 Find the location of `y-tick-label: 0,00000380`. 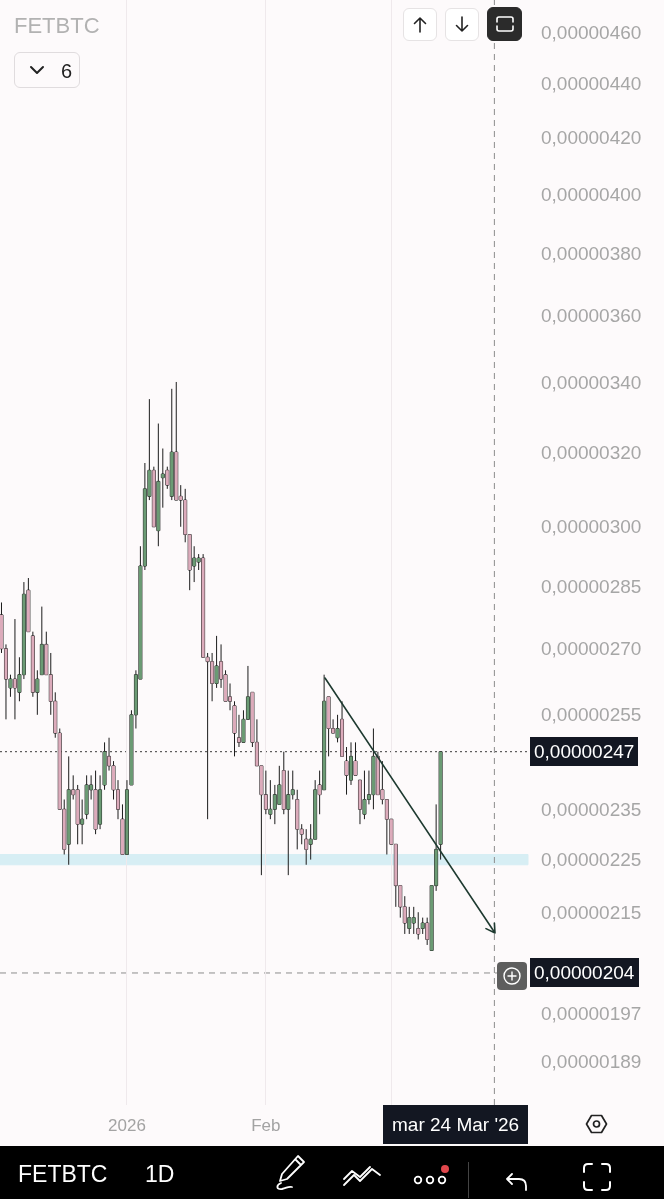

y-tick-label: 0,00000380 is located at coordinates (591, 253).